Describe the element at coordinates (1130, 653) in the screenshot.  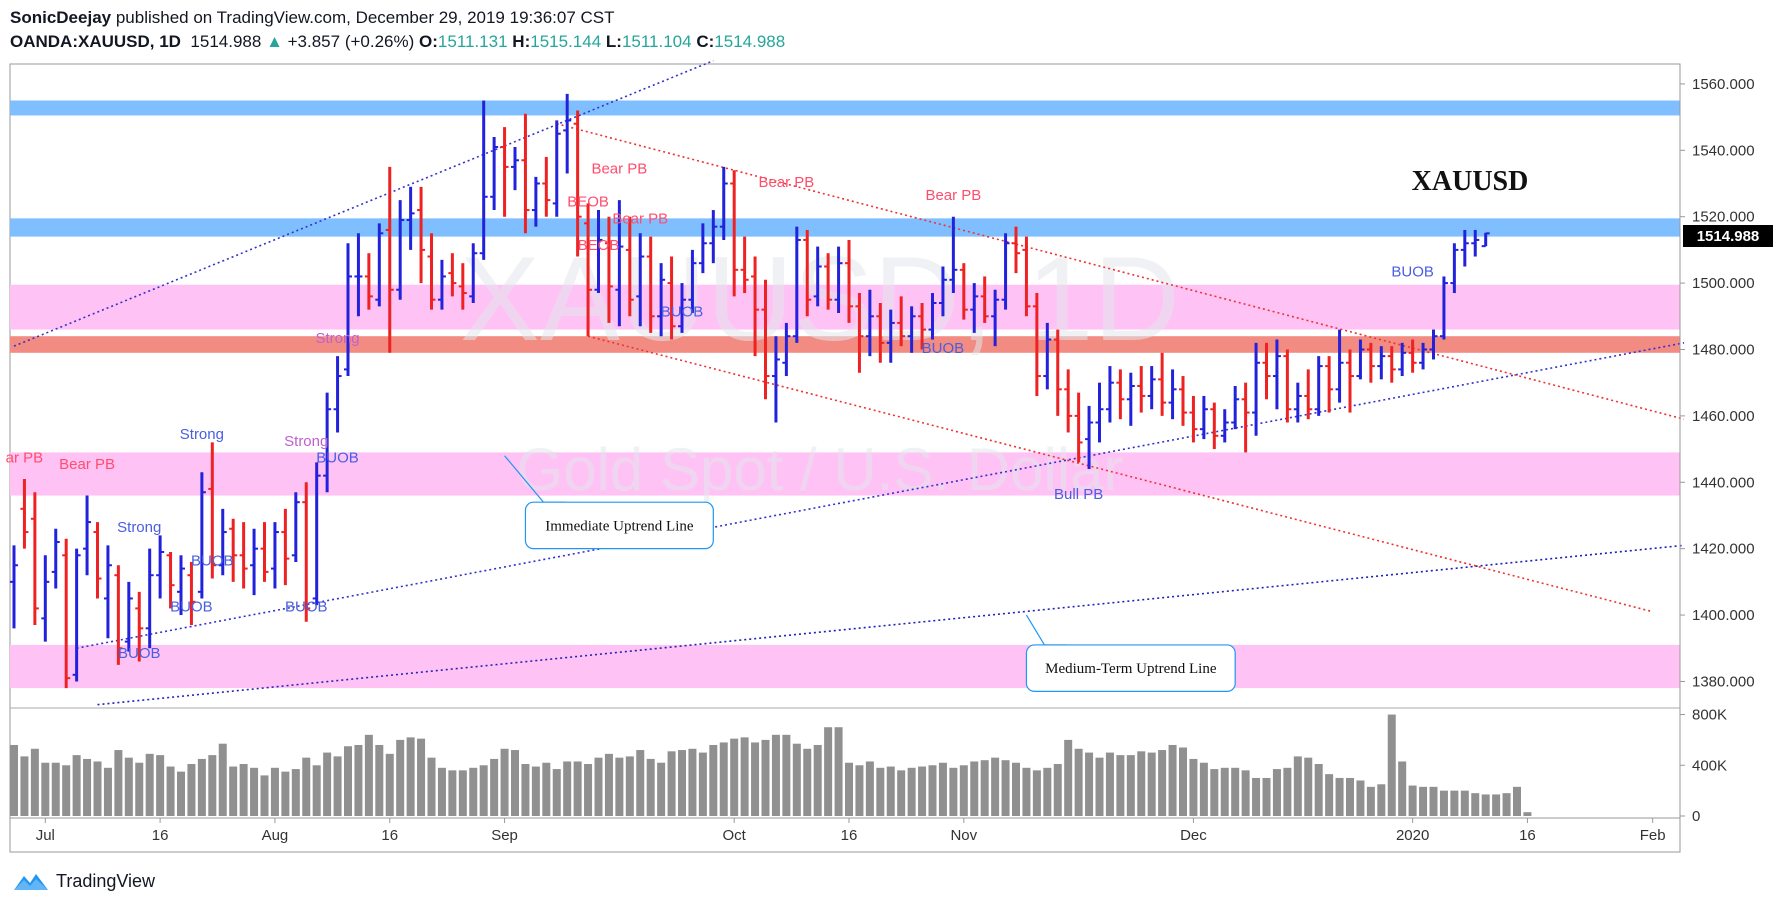
I see `callout: Medium-Term Uptrend Line` at that location.